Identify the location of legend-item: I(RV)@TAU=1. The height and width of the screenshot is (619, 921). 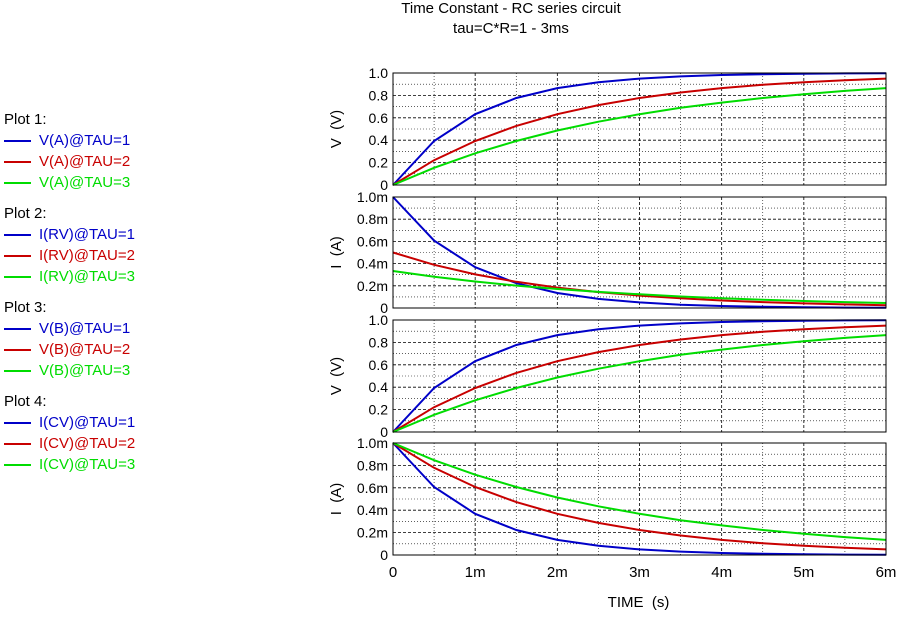
(69, 234).